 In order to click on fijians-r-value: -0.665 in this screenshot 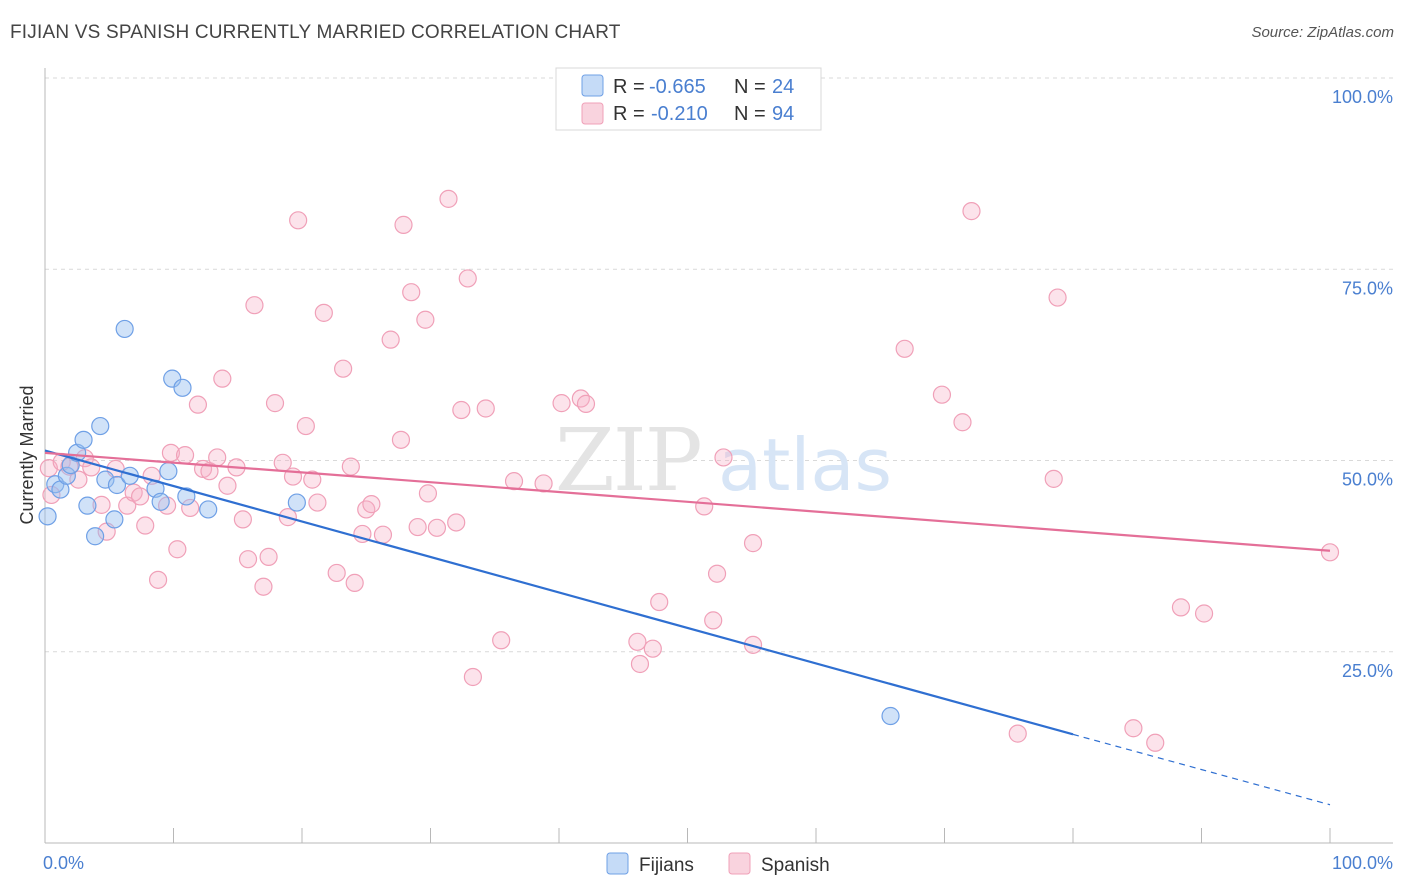, I will do `click(677, 87)`.